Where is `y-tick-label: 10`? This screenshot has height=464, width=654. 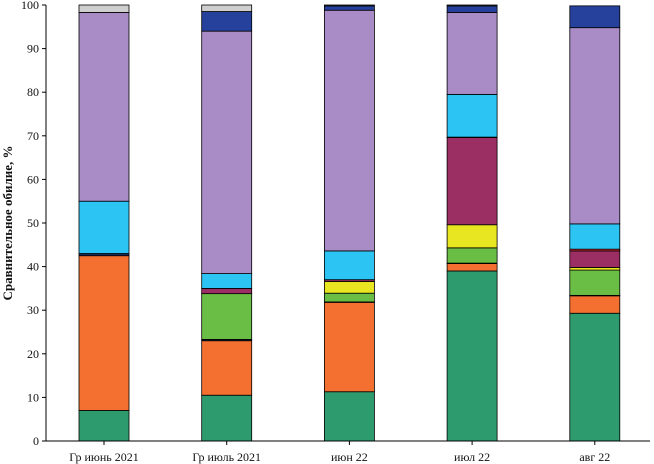 y-tick-label: 10 is located at coordinates (33, 397).